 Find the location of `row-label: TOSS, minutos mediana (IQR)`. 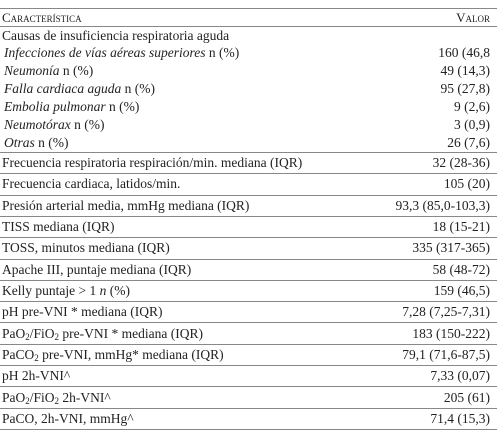

row-label: TOSS, minutos mediana (IQR) is located at coordinates (86, 248).